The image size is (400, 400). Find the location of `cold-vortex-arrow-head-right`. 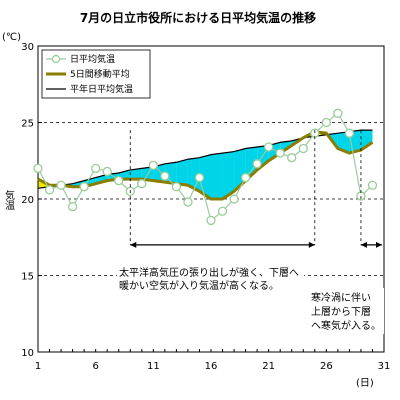

cold-vortex-arrow-head-right is located at coordinates (379, 244).